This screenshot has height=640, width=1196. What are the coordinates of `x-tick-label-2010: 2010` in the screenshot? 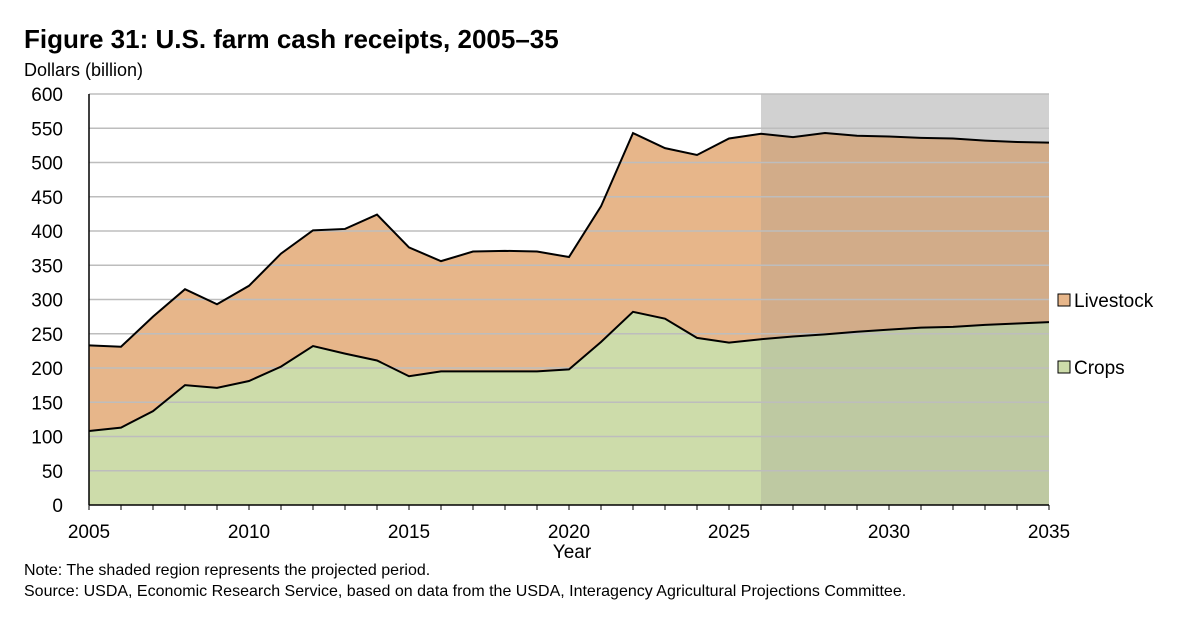 It's located at (249, 532).